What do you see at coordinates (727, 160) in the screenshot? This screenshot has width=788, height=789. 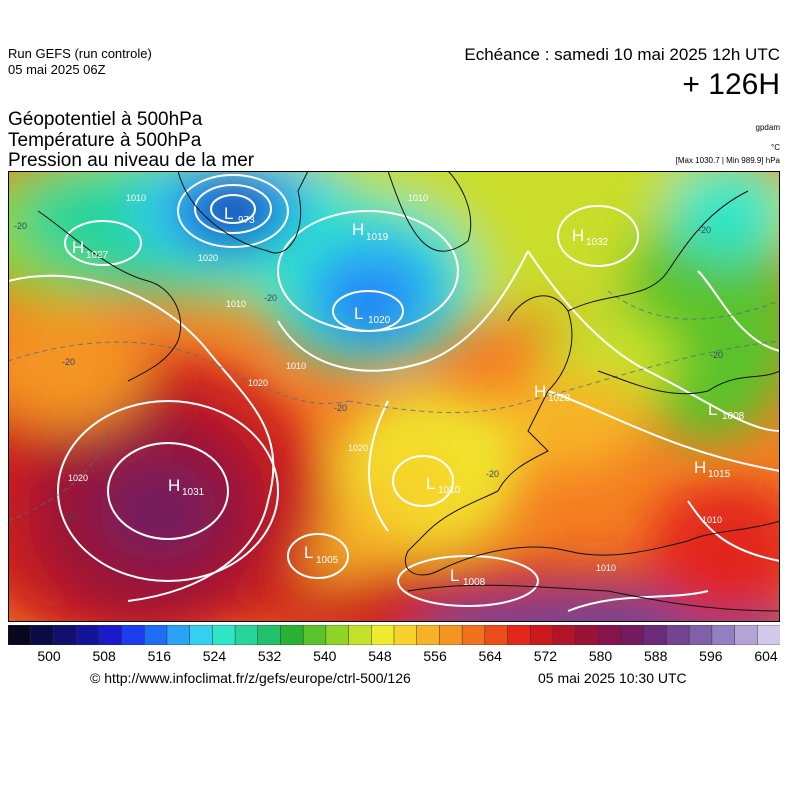 I see `unit-pressure-range: [Max 1030.7 | Min 989.9] hPa` at bounding box center [727, 160].